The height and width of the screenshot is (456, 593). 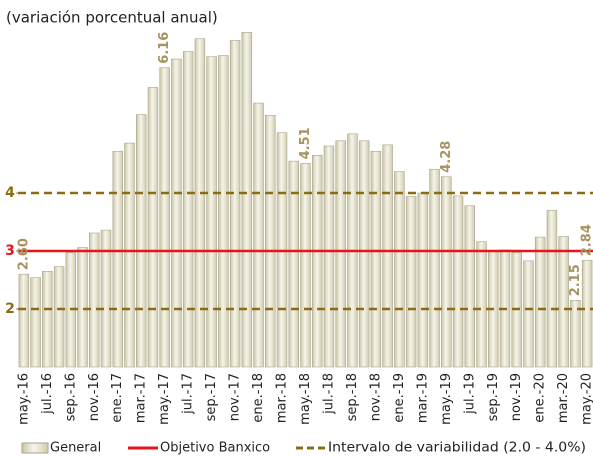 What do you see at coordinates (493, 397) in the screenshot?
I see `x-tick-label: sep.-19` at bounding box center [493, 397].